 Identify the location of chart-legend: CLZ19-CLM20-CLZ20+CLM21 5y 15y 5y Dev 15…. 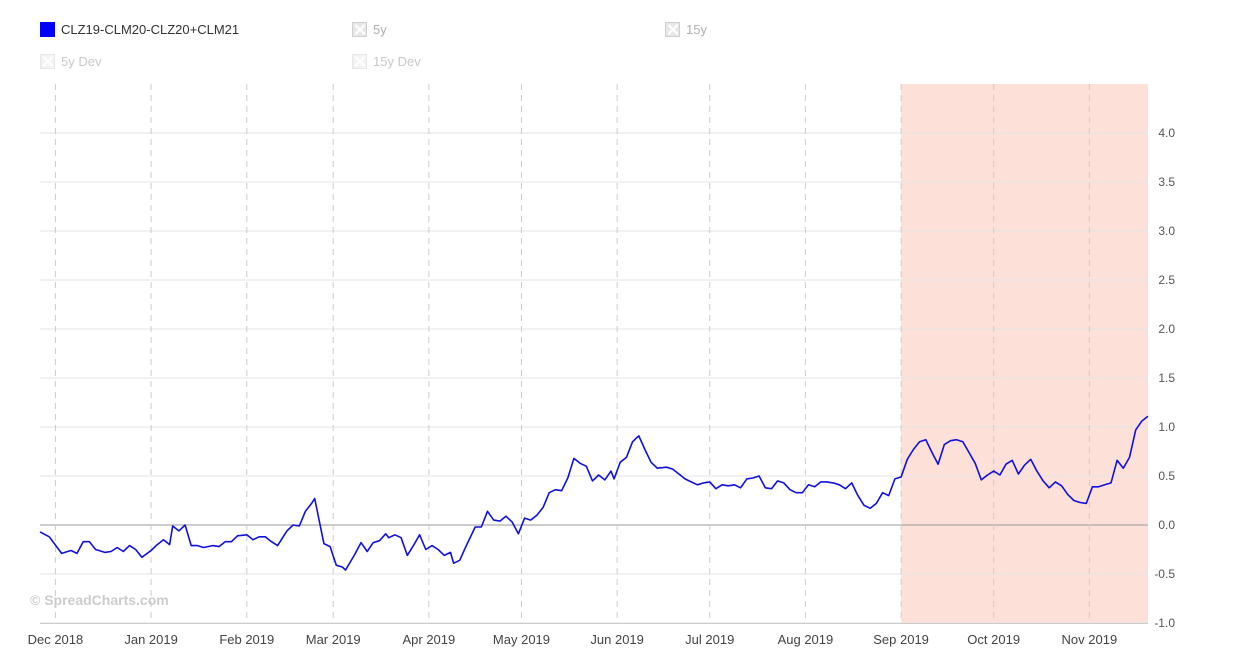
(617, 42).